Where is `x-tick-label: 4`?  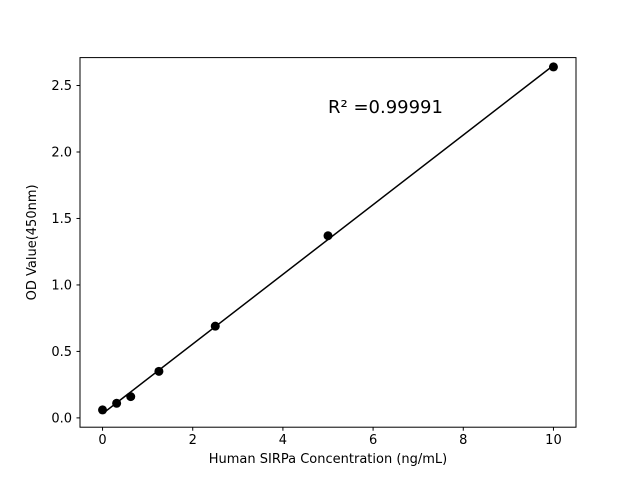
x-tick-label: 4 is located at coordinates (283, 440).